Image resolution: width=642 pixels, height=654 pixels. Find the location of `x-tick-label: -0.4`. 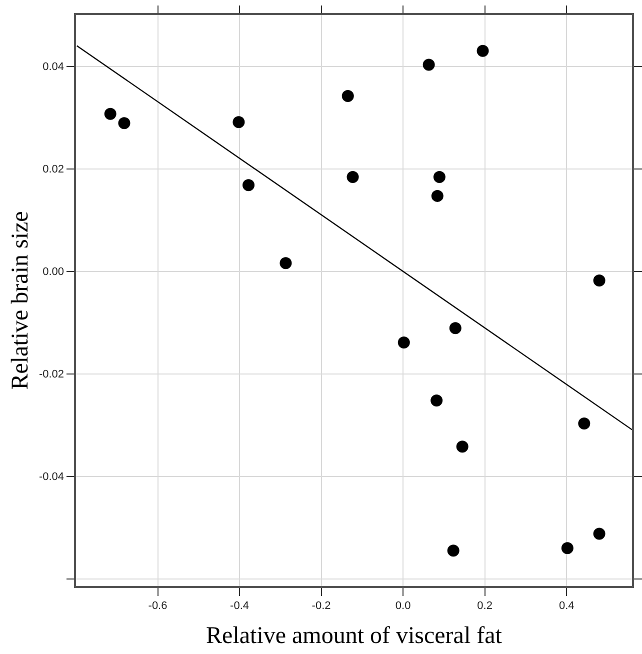

x-tick-label: -0.4 is located at coordinates (240, 606).